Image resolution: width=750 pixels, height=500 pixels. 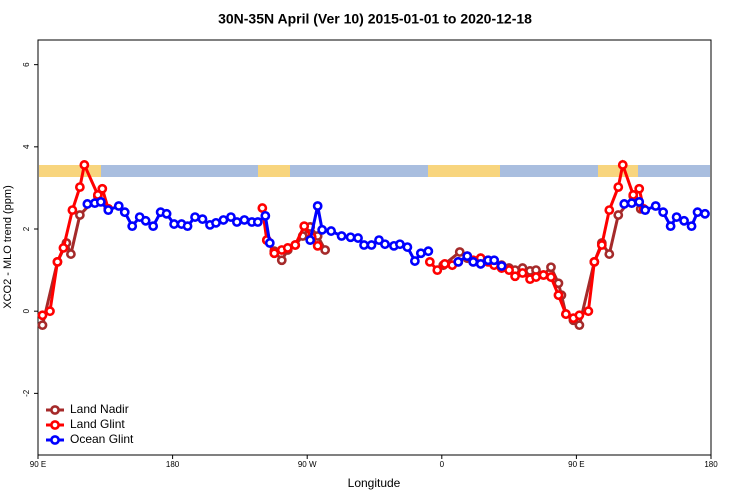 What do you see at coordinates (374, 171) in the screenshot?
I see `land-ocean-strip` at bounding box center [374, 171].